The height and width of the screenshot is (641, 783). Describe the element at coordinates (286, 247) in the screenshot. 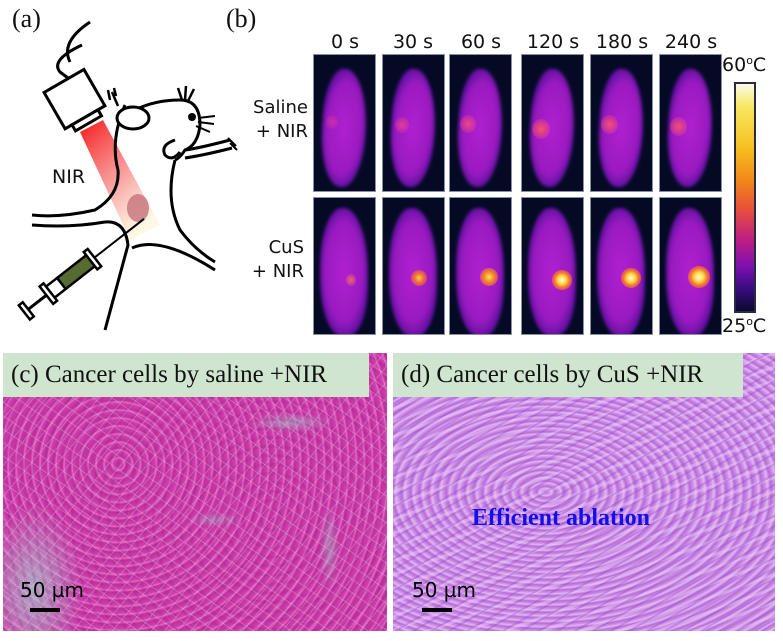

I see `row-label-cus-line1: CuS` at that location.